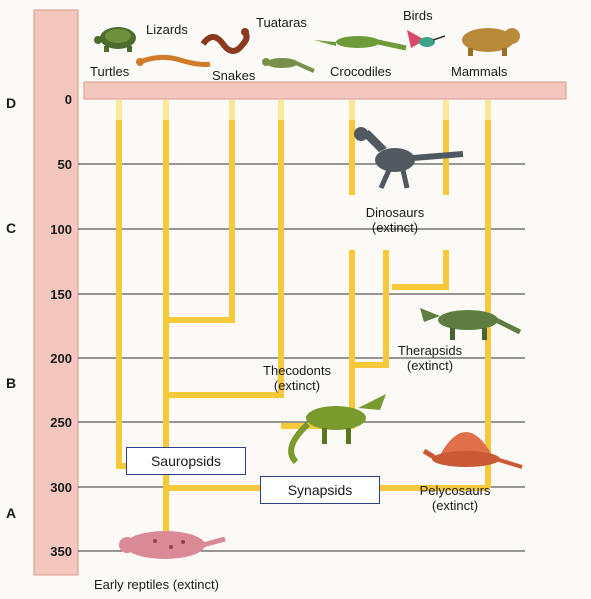  What do you see at coordinates (455, 505) in the screenshot?
I see `label-pelycosaurs-status: (extinct)` at bounding box center [455, 505].